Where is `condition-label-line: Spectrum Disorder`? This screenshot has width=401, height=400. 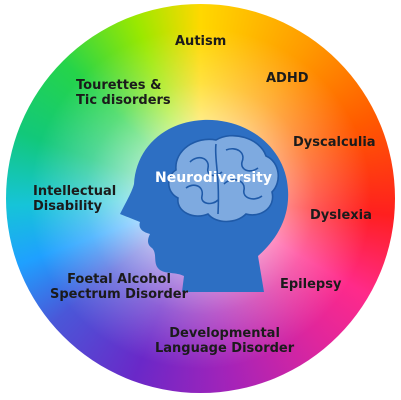 condition-label-line: Spectrum Disorder is located at coordinates (119, 295).